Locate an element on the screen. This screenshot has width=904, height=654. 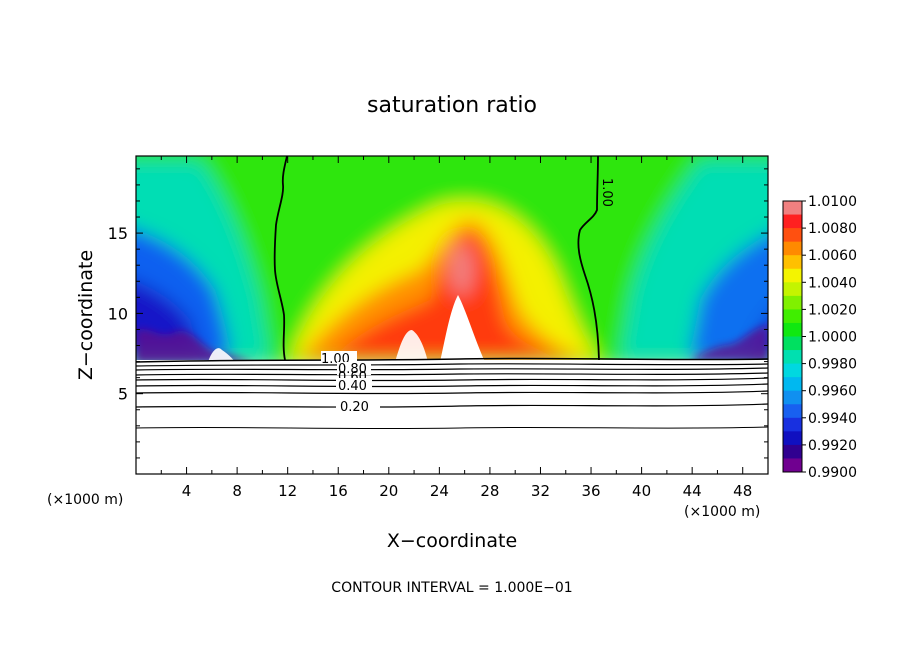
x-tick-label: 24 is located at coordinates (439, 491).